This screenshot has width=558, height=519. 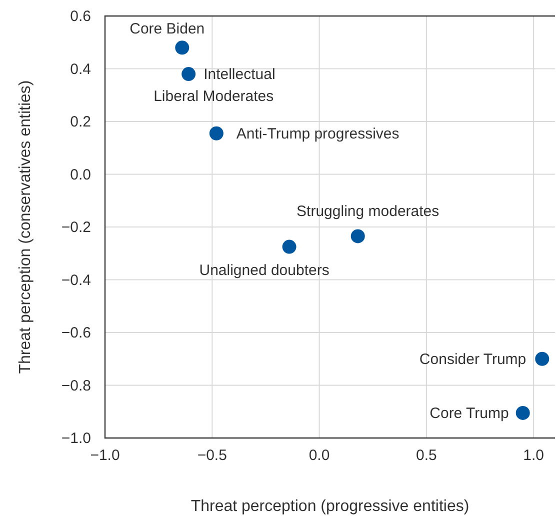 What do you see at coordinates (533, 455) in the screenshot?
I see `x-tick-label: 1.0` at bounding box center [533, 455].